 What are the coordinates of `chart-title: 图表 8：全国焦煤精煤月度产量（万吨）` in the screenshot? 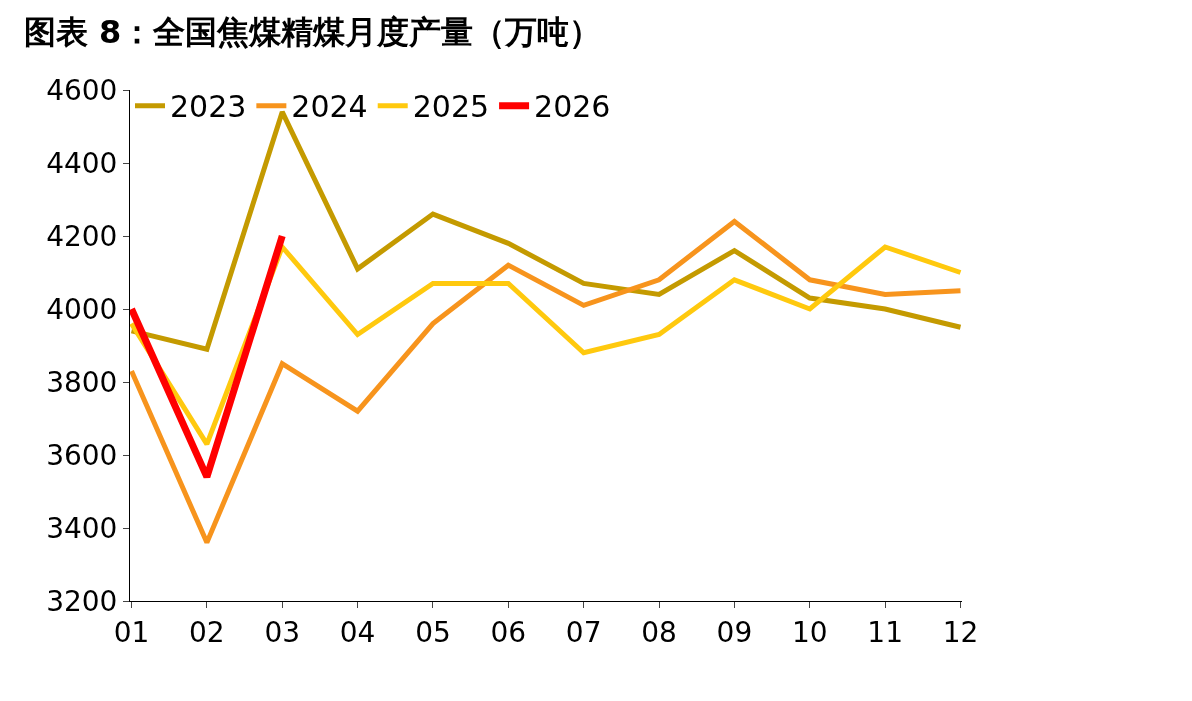 It's located at (312, 32).